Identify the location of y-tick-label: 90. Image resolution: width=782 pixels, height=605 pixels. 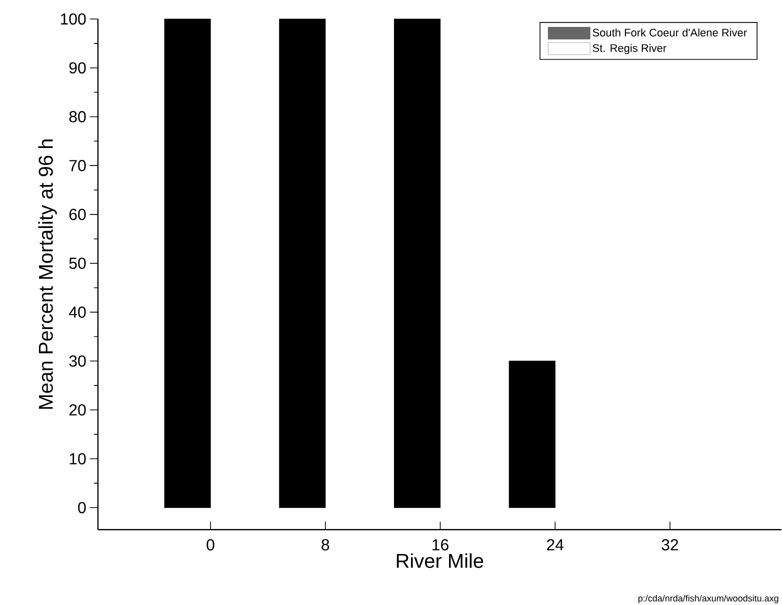
(77, 68).